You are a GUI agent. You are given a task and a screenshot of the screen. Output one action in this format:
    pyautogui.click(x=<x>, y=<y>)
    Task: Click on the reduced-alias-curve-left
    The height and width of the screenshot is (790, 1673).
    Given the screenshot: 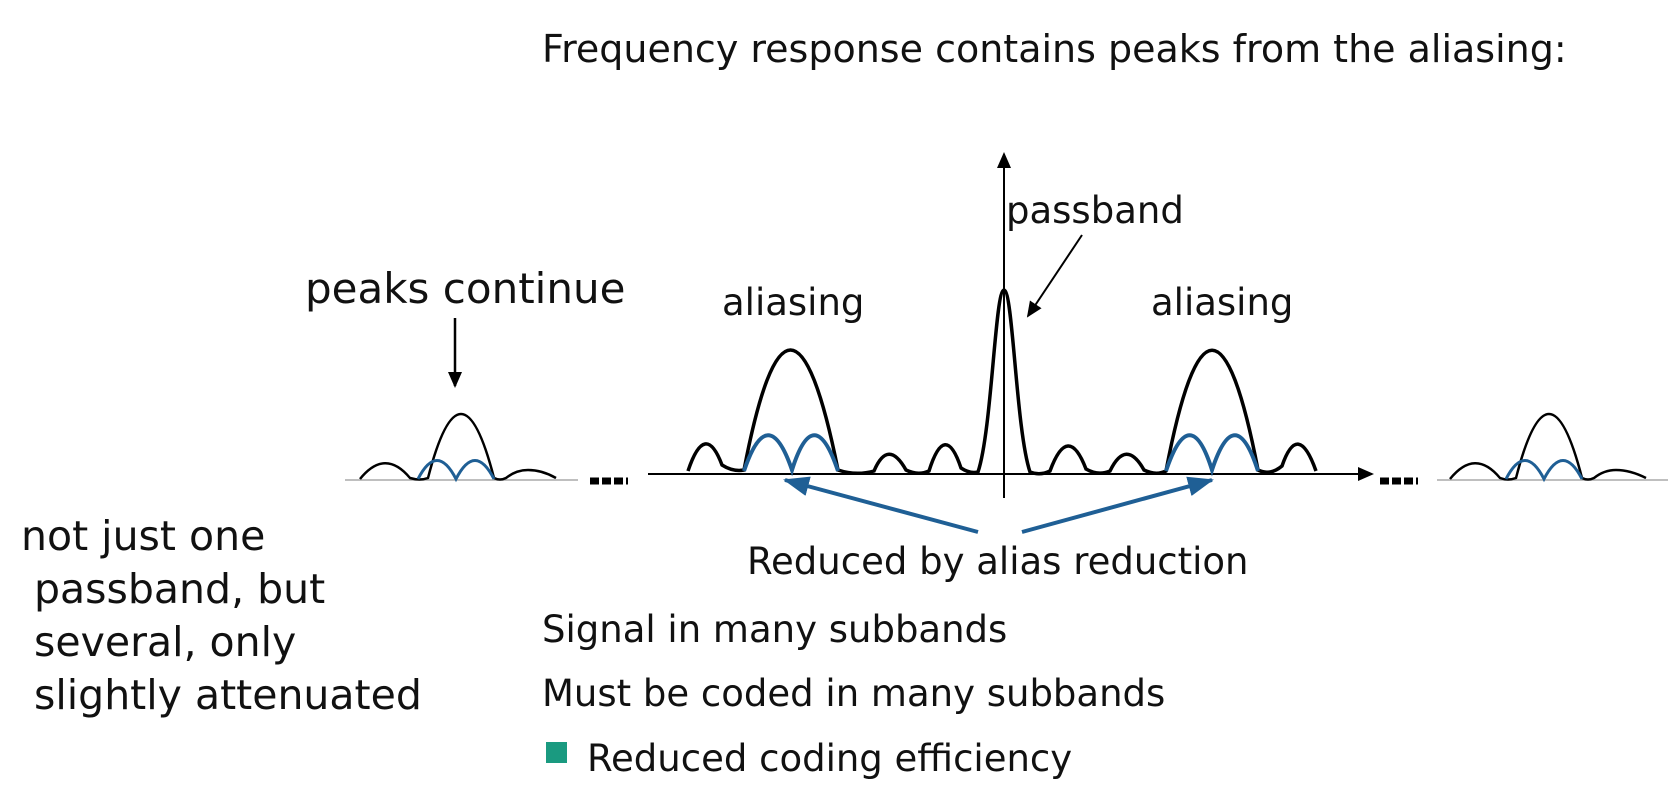 What is the action you would take?
    pyautogui.click(x=791, y=455)
    